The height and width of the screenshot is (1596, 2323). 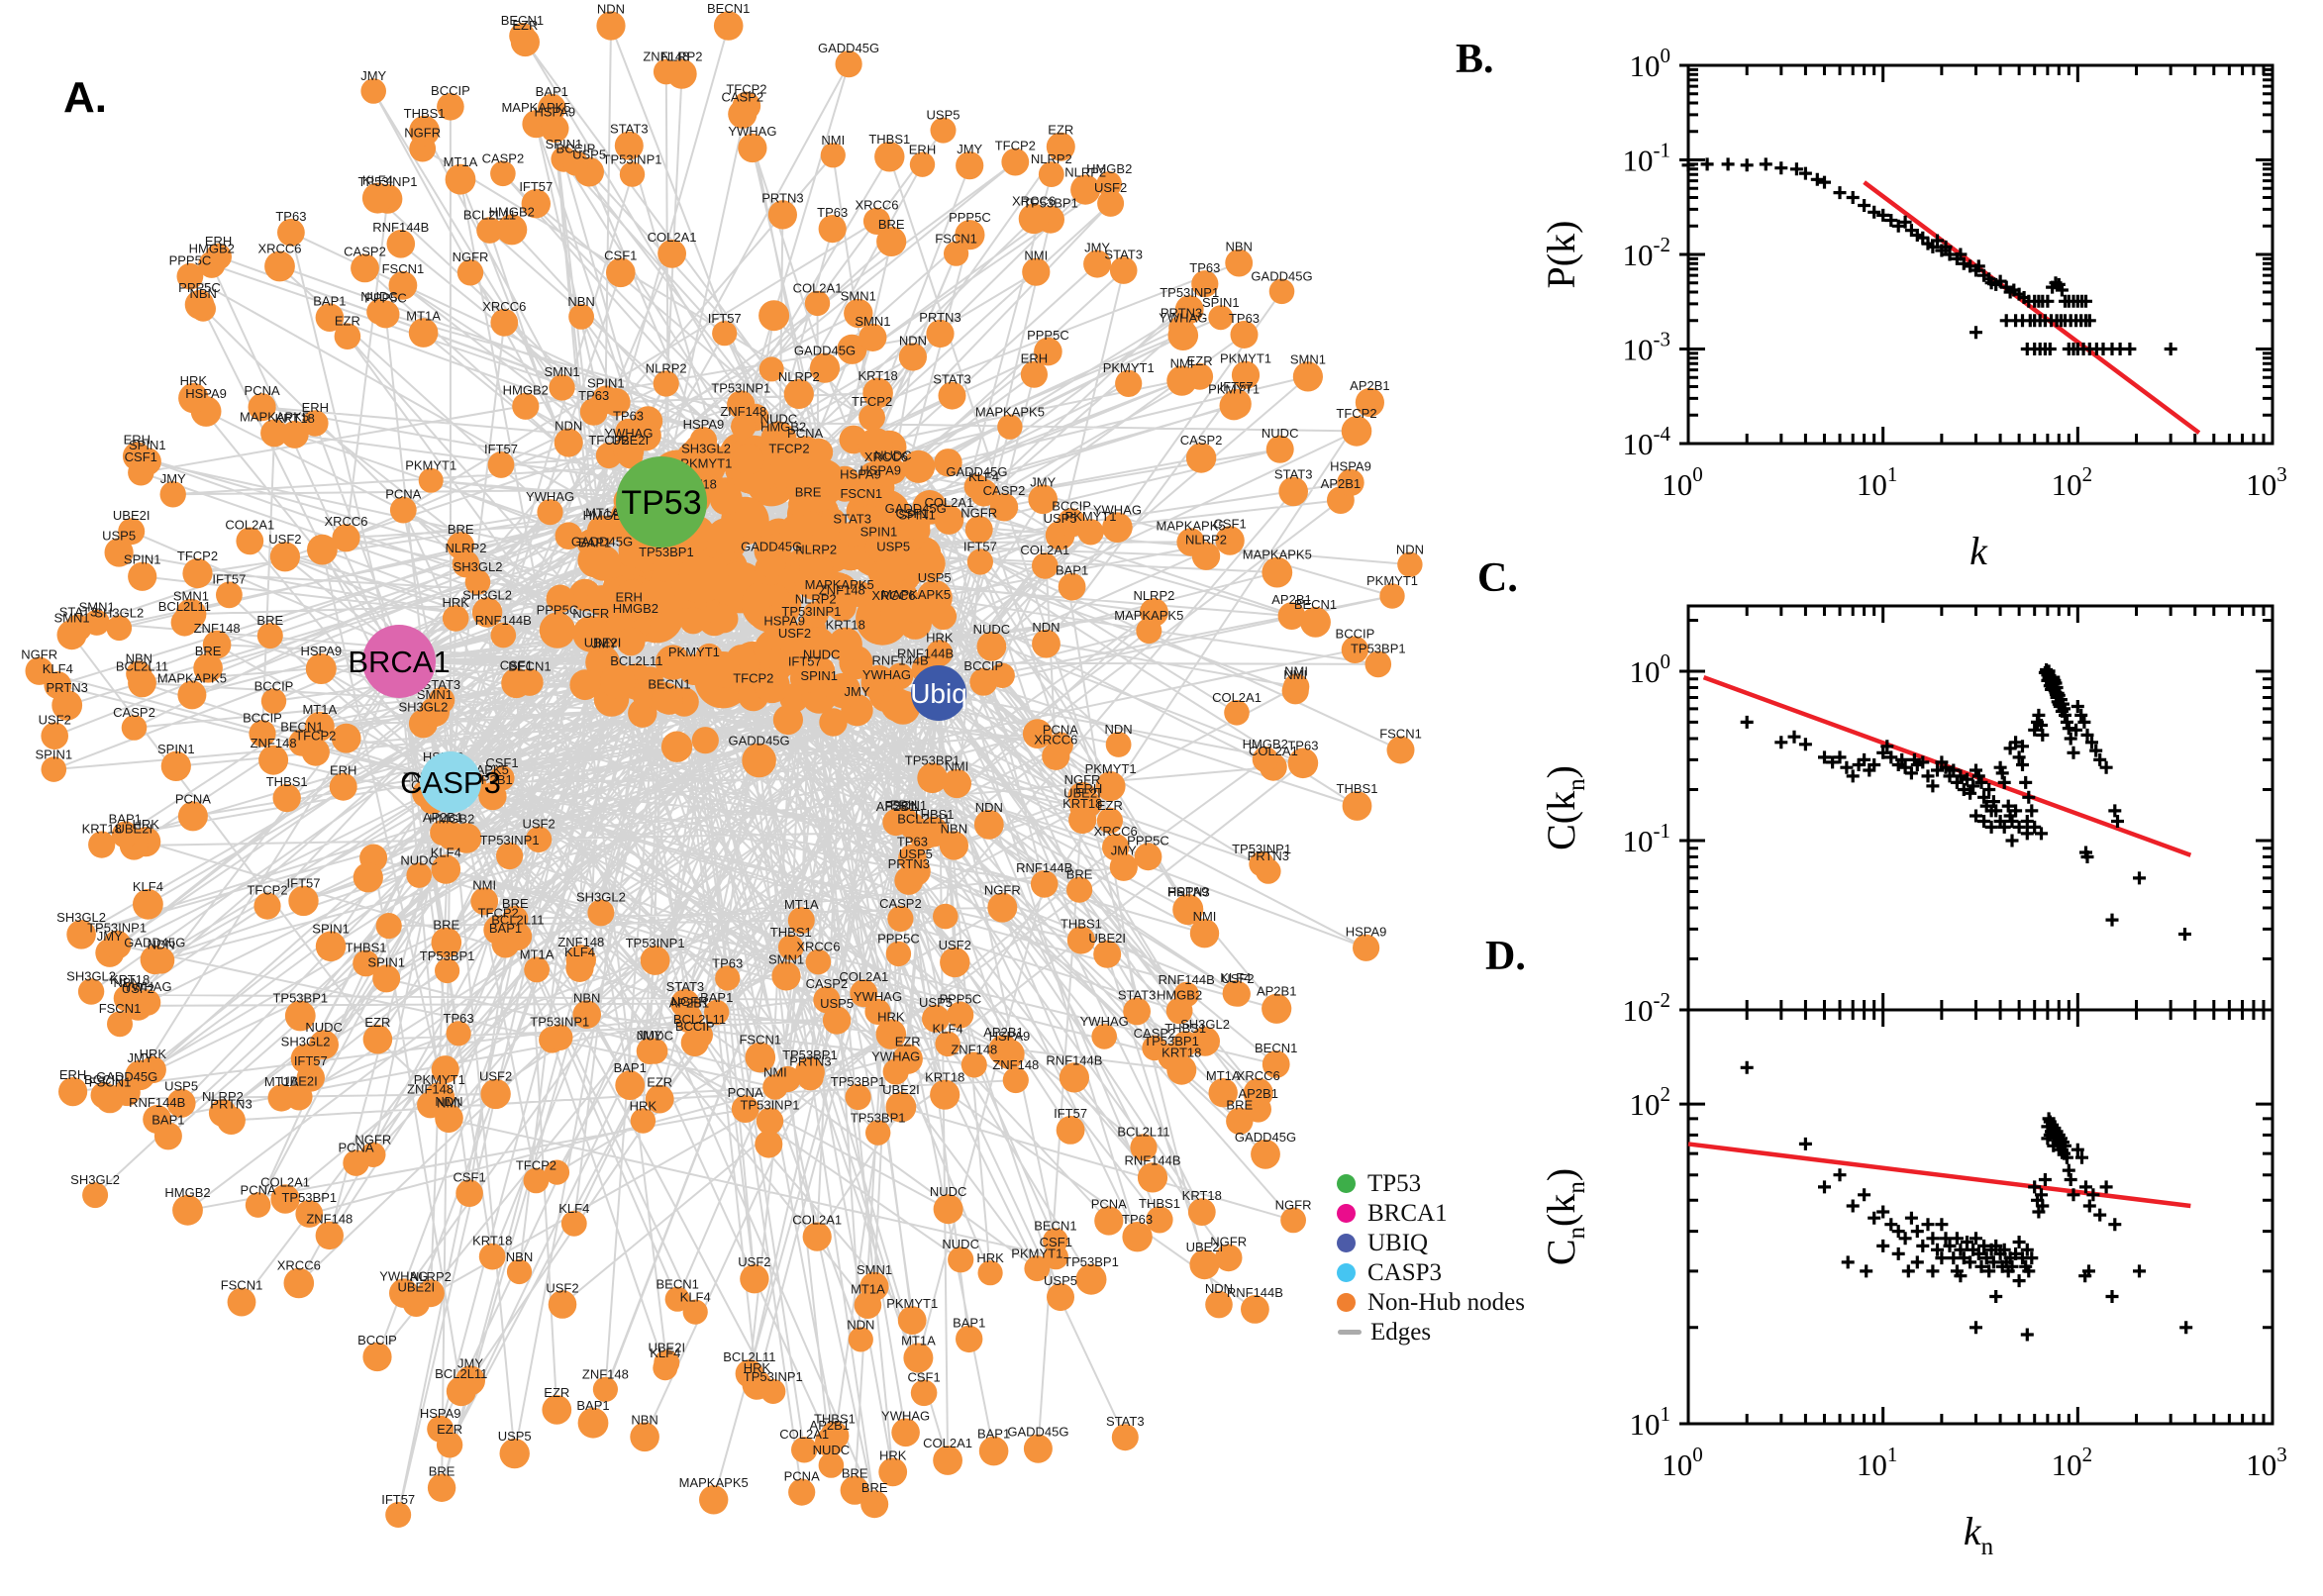 I want to click on axis-ticks, so click(x=1976, y=1218).